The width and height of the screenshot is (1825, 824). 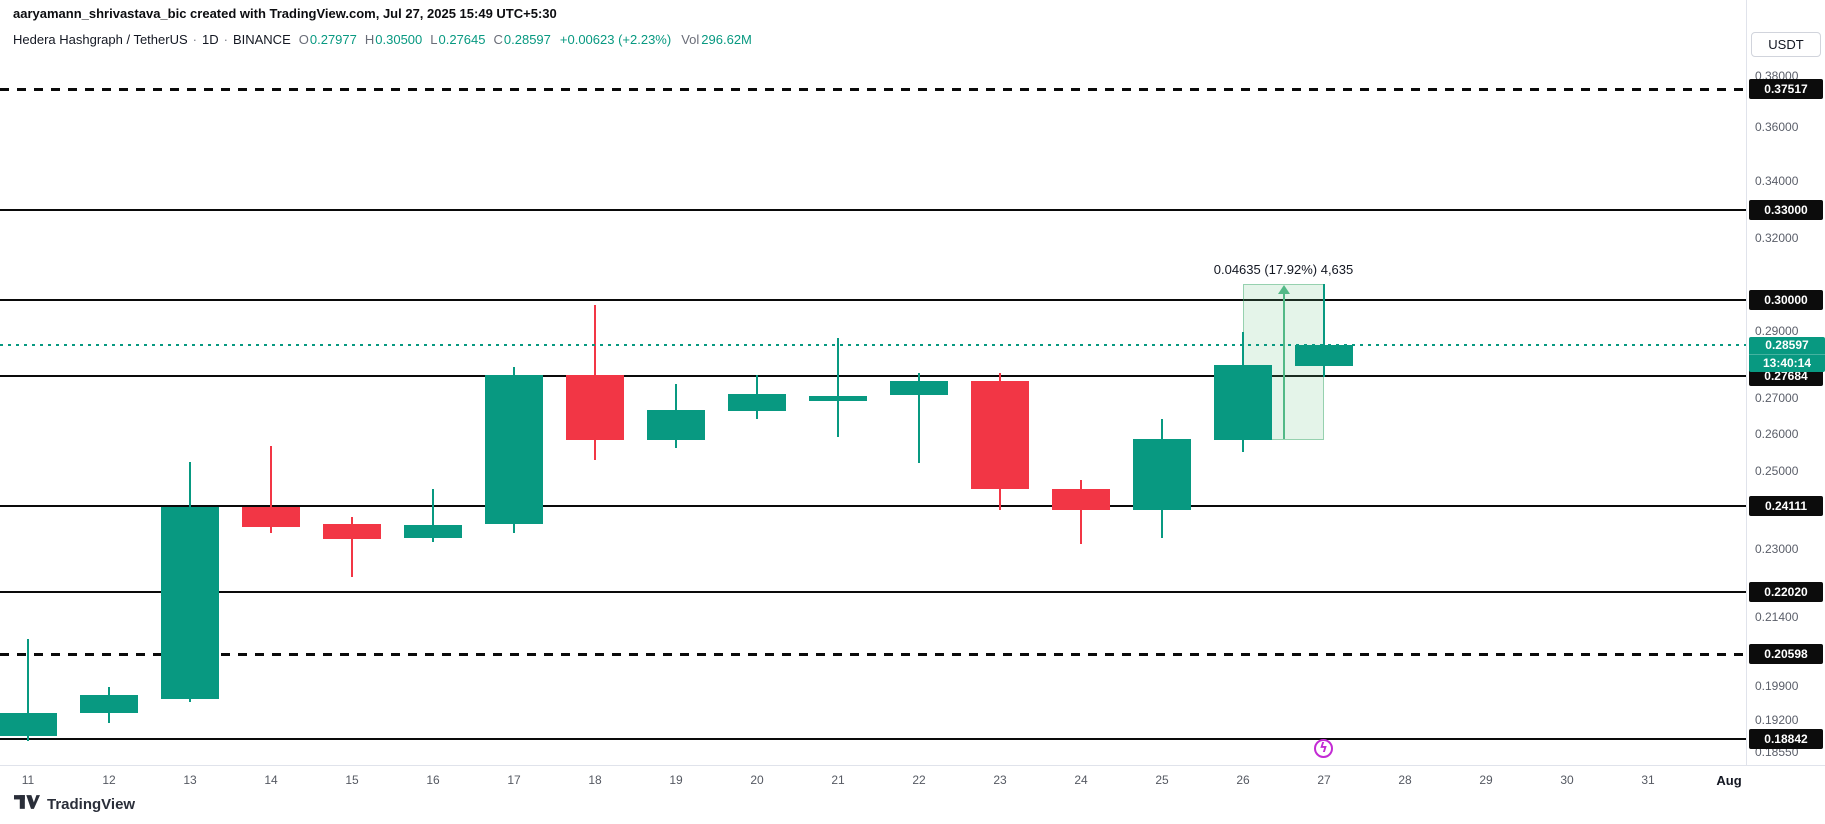 What do you see at coordinates (1786, 44) in the screenshot?
I see `currency-toggle-button: USDT` at bounding box center [1786, 44].